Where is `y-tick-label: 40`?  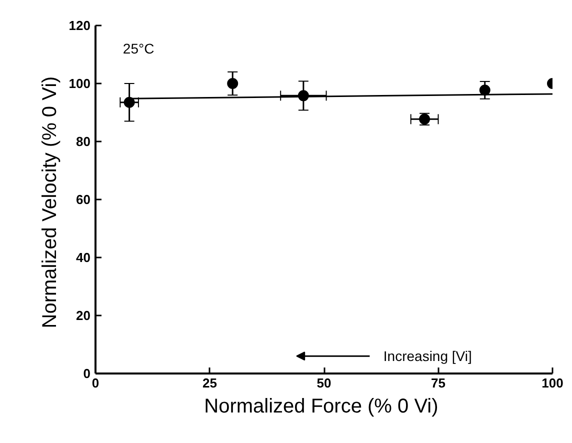
y-tick-label: 40 is located at coordinates (83, 257).